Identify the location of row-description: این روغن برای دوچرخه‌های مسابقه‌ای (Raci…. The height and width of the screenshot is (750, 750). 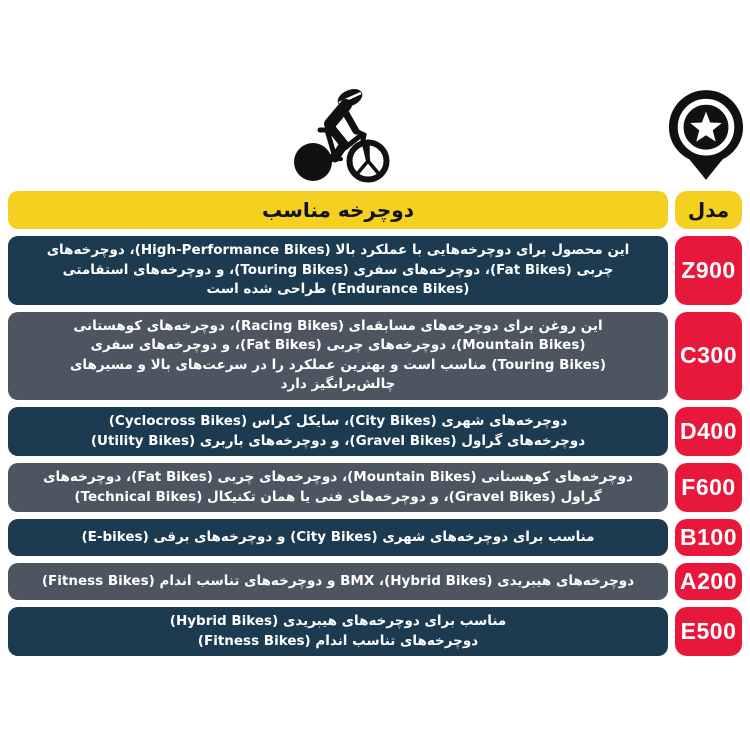
(338, 355).